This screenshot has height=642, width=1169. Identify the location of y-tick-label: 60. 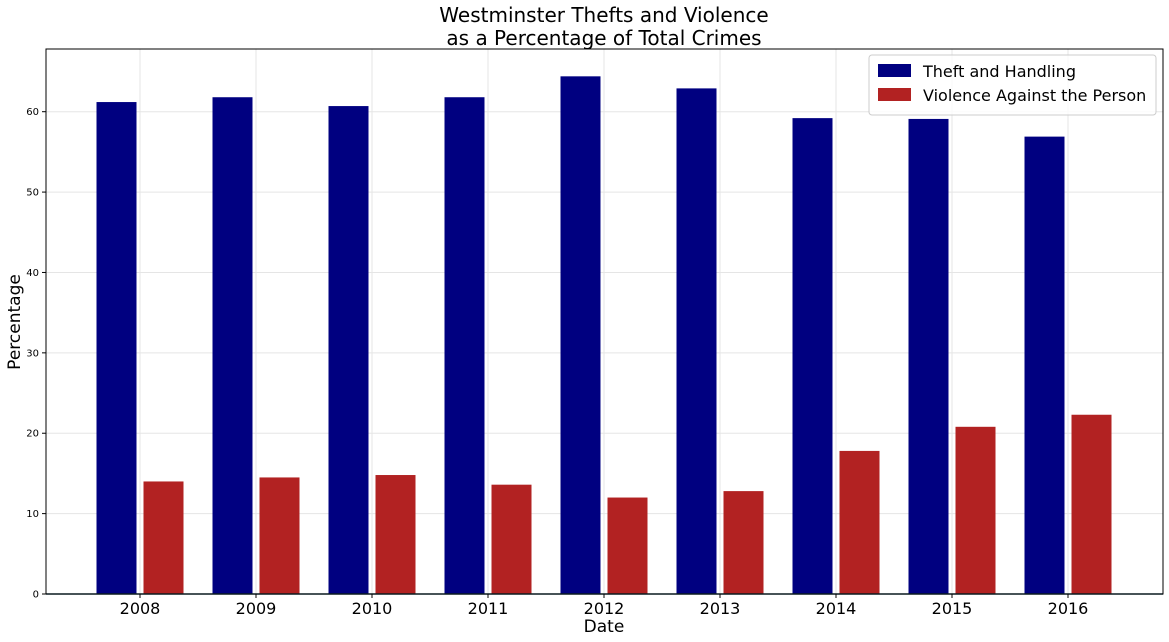
(32, 112).